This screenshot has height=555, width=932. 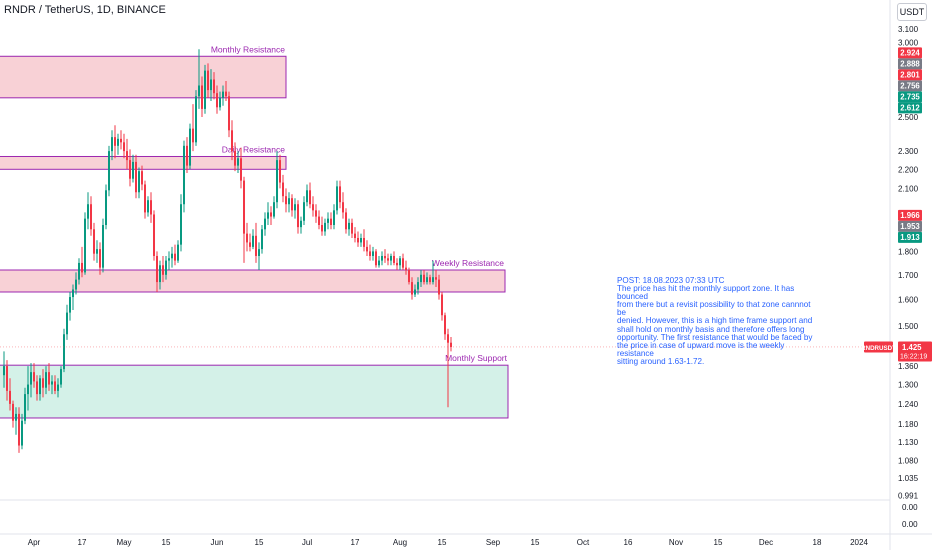 I want to click on symbol-title: RNDR / TetherUS, 1D, BINANCE, so click(x=85, y=10).